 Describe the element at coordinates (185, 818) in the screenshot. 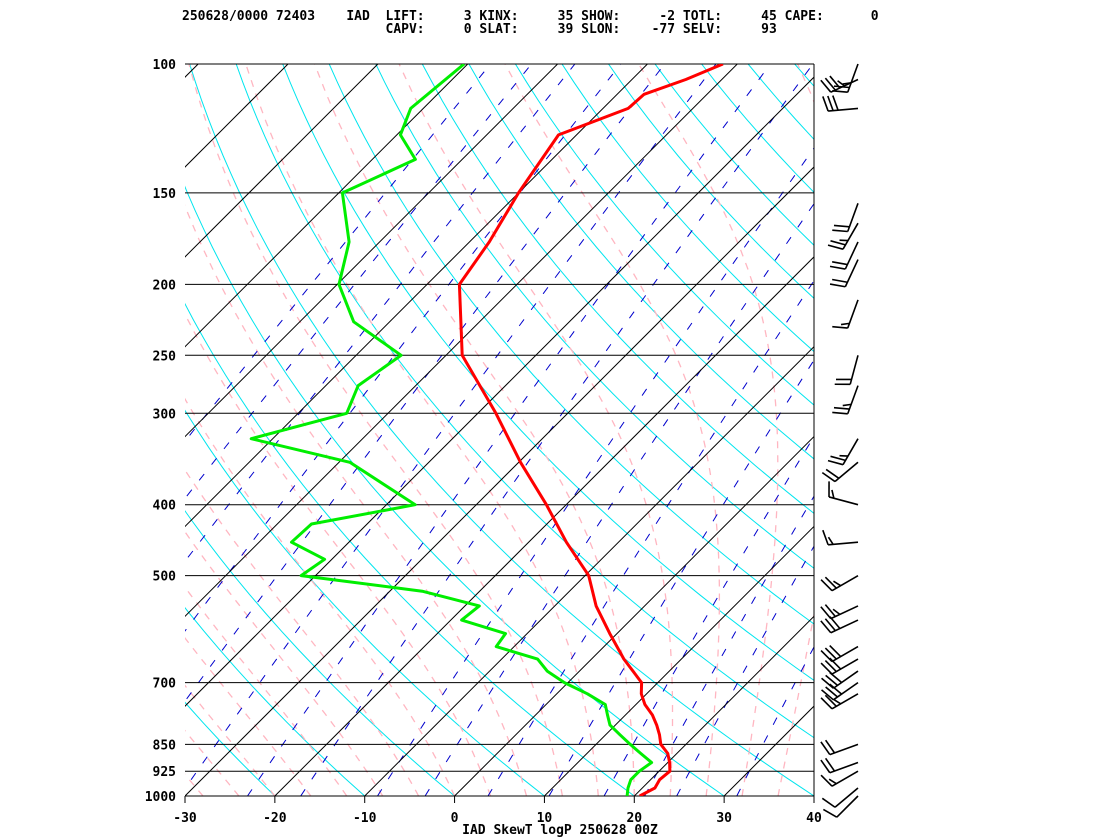

I see `temperature-tick-label: -30` at that location.